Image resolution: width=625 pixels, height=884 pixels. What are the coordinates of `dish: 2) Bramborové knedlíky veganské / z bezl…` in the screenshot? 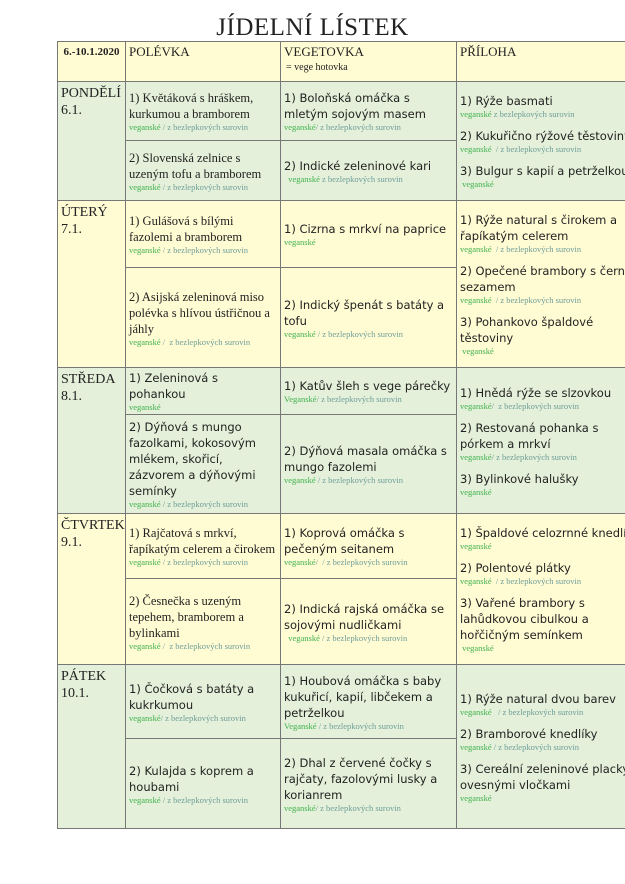 It's located at (542, 739).